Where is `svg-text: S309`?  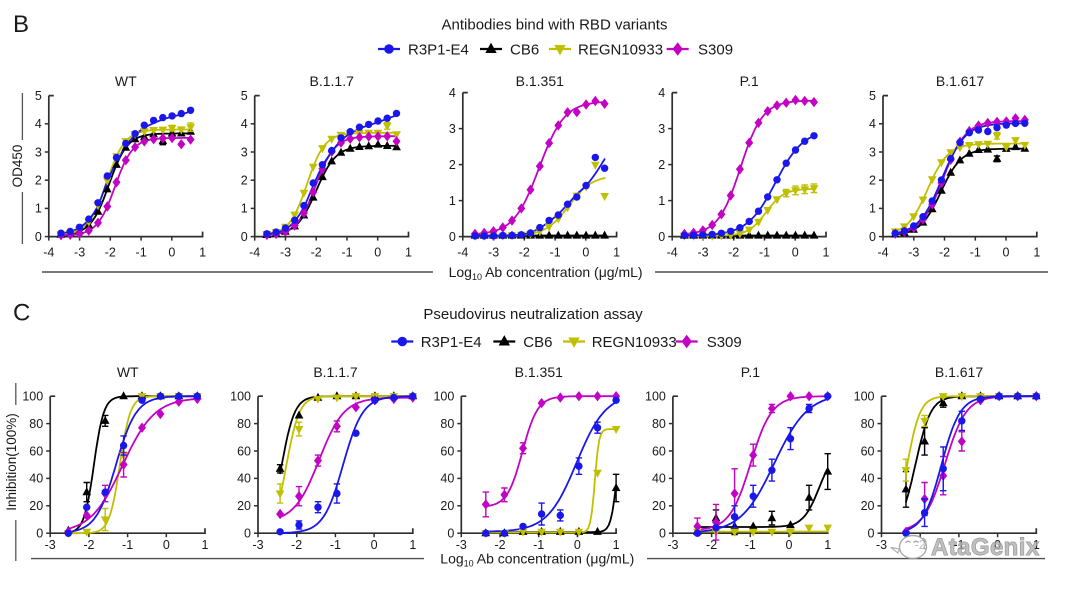
svg-text: S309 is located at coordinates (715, 49).